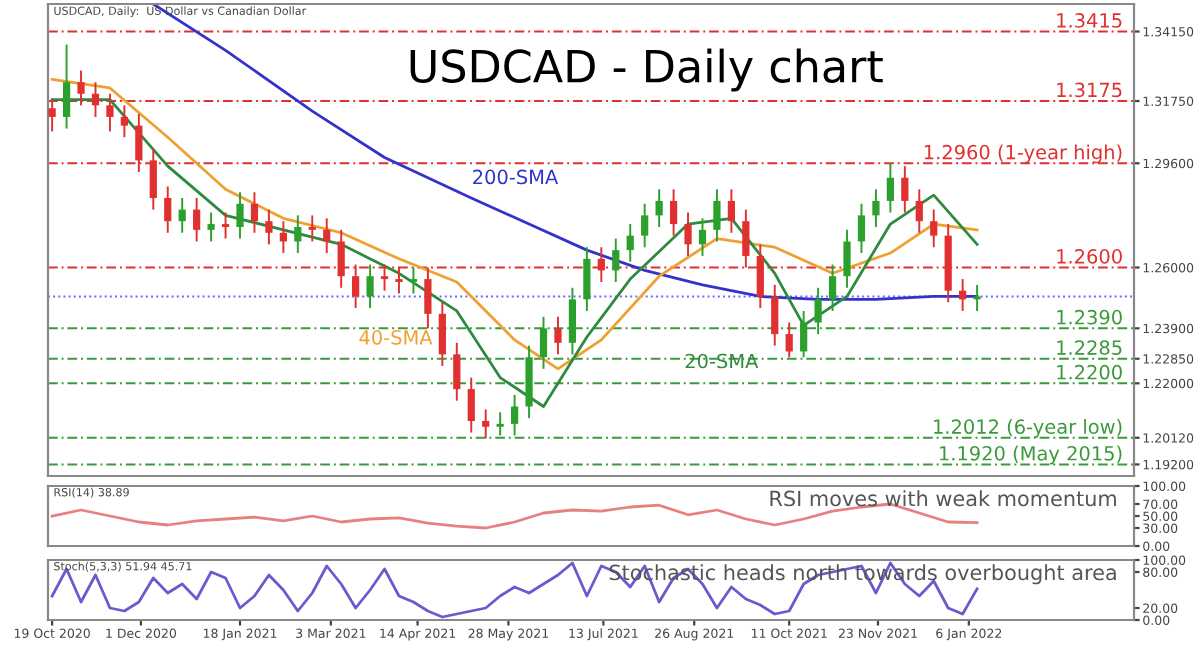 The height and width of the screenshot is (650, 1200). I want to click on ref-line-label: 1.2200, so click(1089, 372).